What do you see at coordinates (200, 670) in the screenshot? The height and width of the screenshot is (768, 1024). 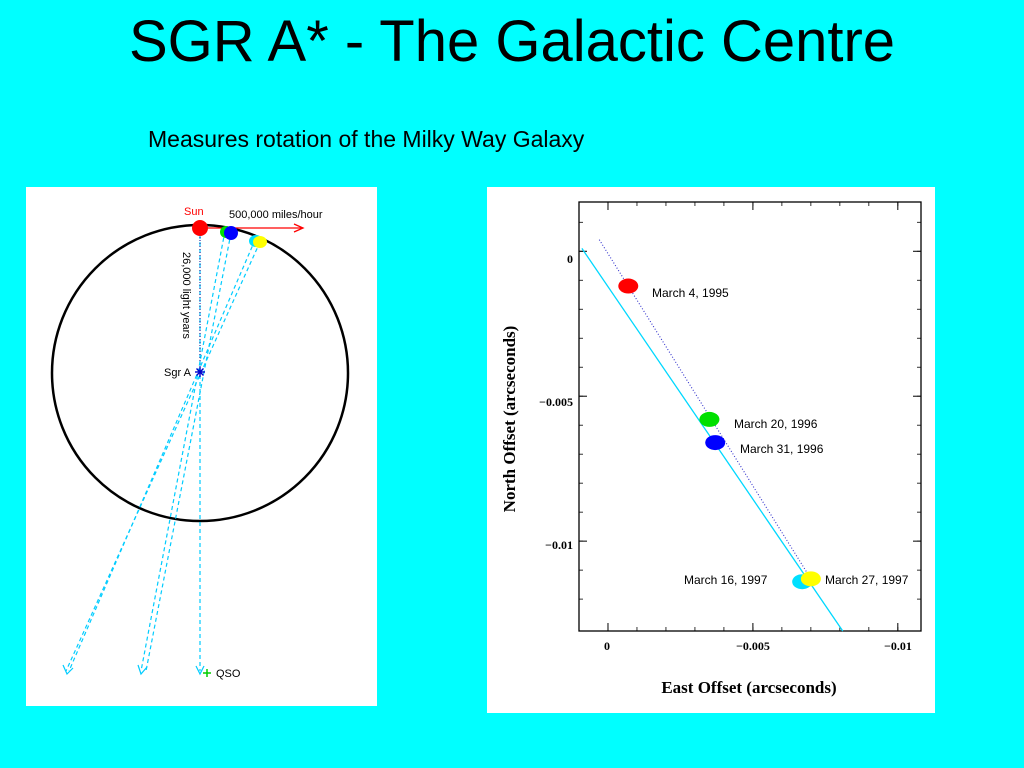 I see `arrowhead-qso` at bounding box center [200, 670].